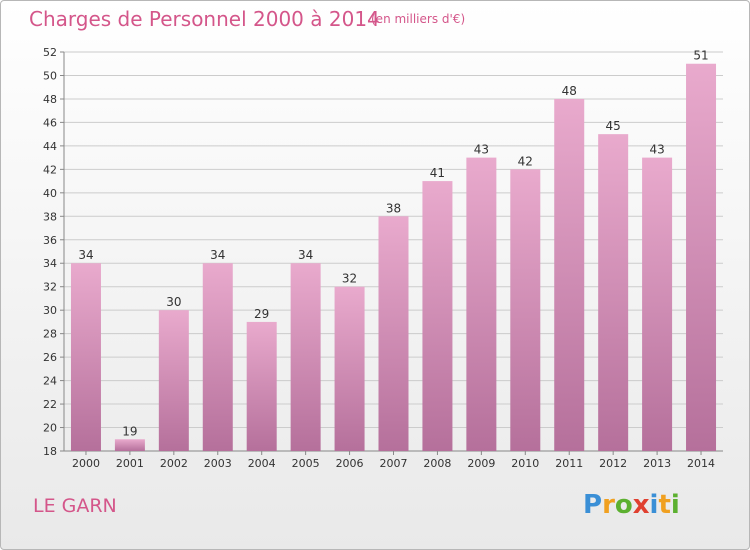 This screenshot has width=750, height=550. What do you see at coordinates (613, 126) in the screenshot?
I see `data-label: 45` at bounding box center [613, 126].